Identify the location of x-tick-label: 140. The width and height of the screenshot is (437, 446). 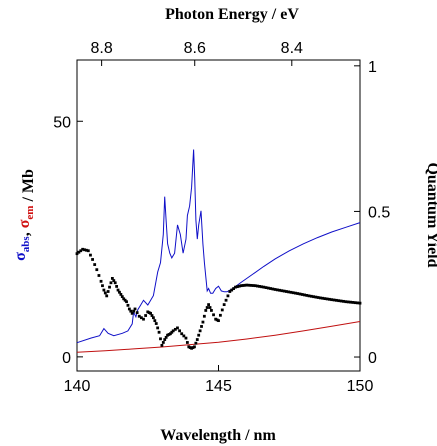
(77, 386).